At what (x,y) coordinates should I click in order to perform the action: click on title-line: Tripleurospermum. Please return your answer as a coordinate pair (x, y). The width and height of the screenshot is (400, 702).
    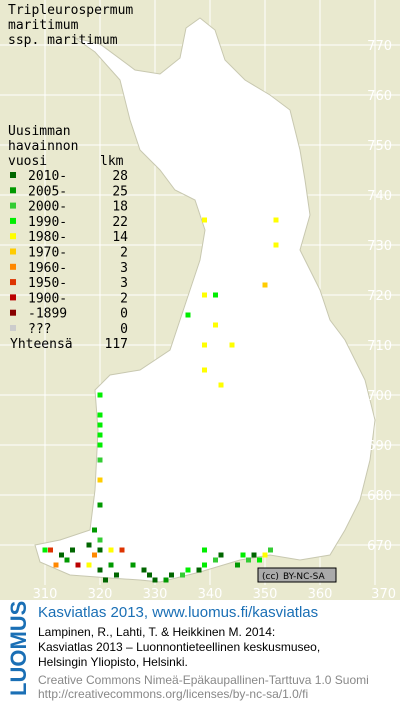
    Looking at the image, I should click on (70, 10).